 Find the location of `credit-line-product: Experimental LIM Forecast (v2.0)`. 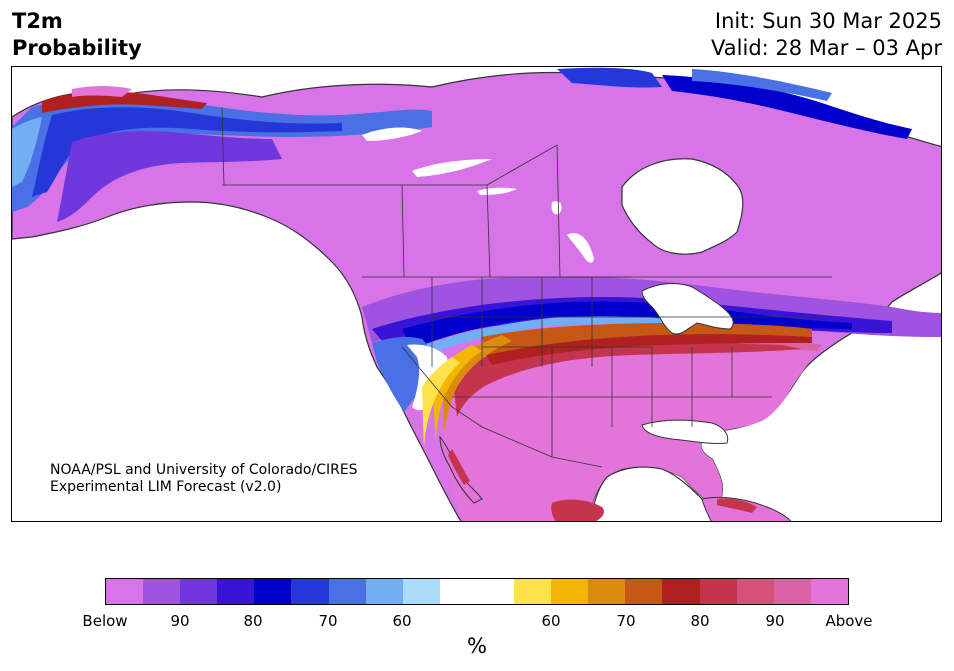

credit-line-product: Experimental LIM Forecast (v2.0) is located at coordinates (166, 487).